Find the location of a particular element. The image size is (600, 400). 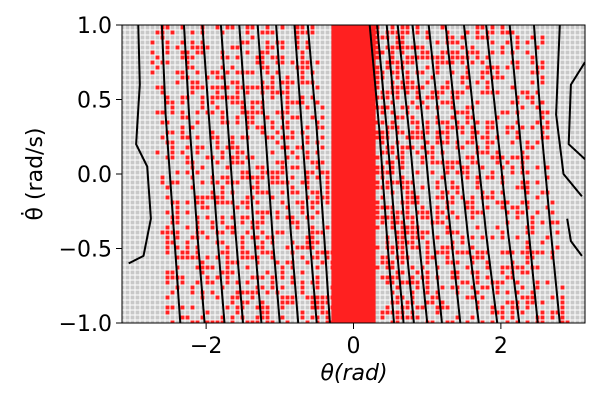

contour-line is located at coordinates (569, 111).